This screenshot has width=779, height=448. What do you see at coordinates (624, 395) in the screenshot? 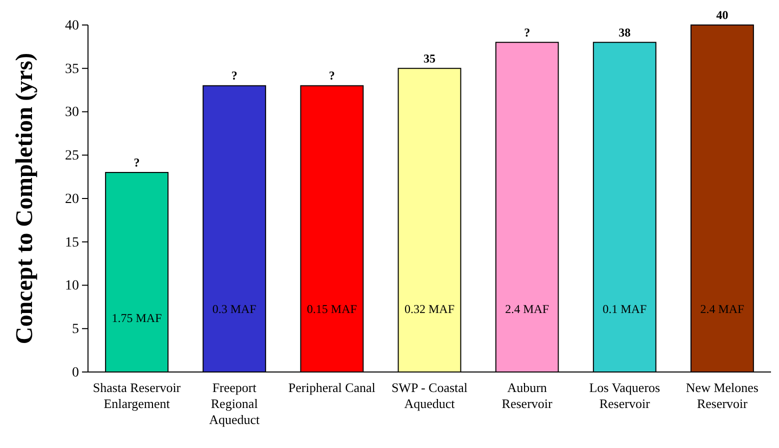
I see `x-tick-label: Los Vaqueros Reservoir` at bounding box center [624, 395].